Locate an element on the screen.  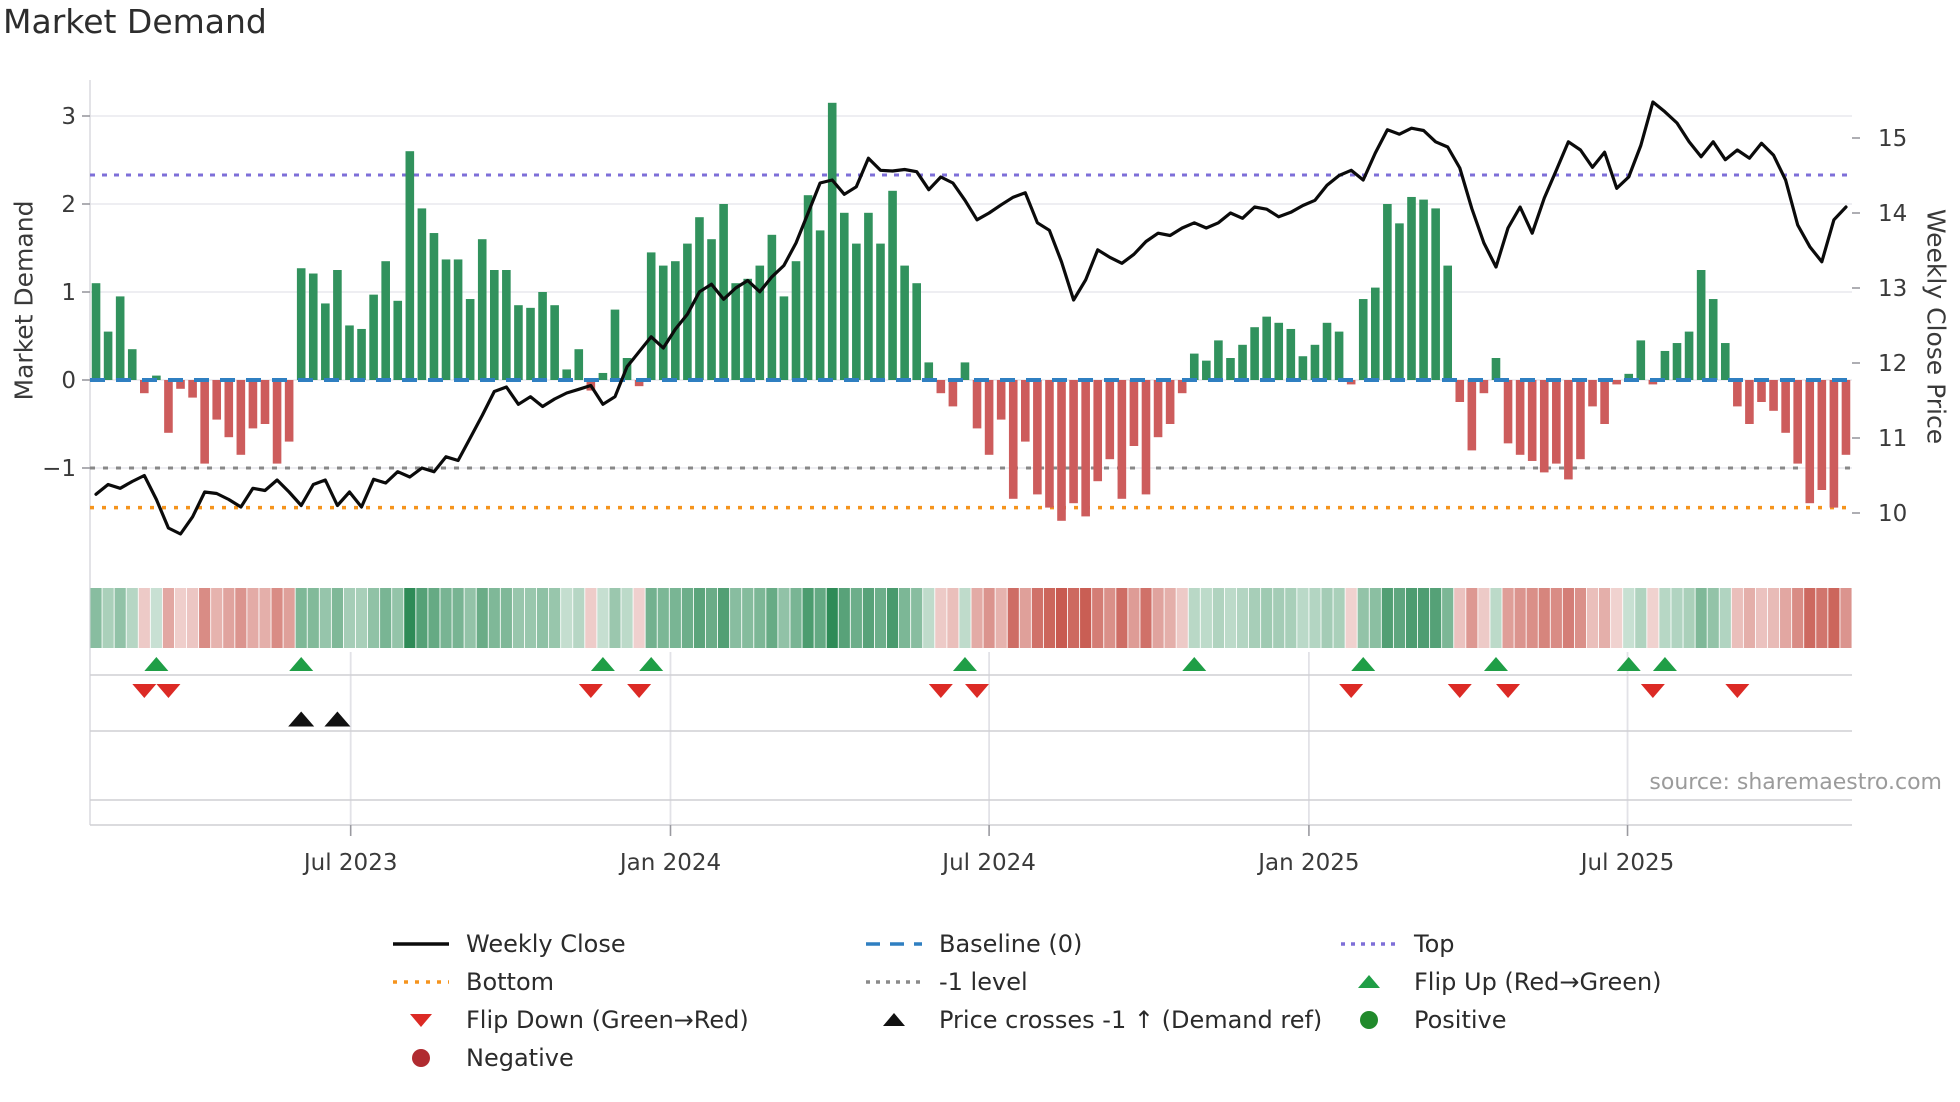
svg-text: Jul 2023 is located at coordinates (350, 863).